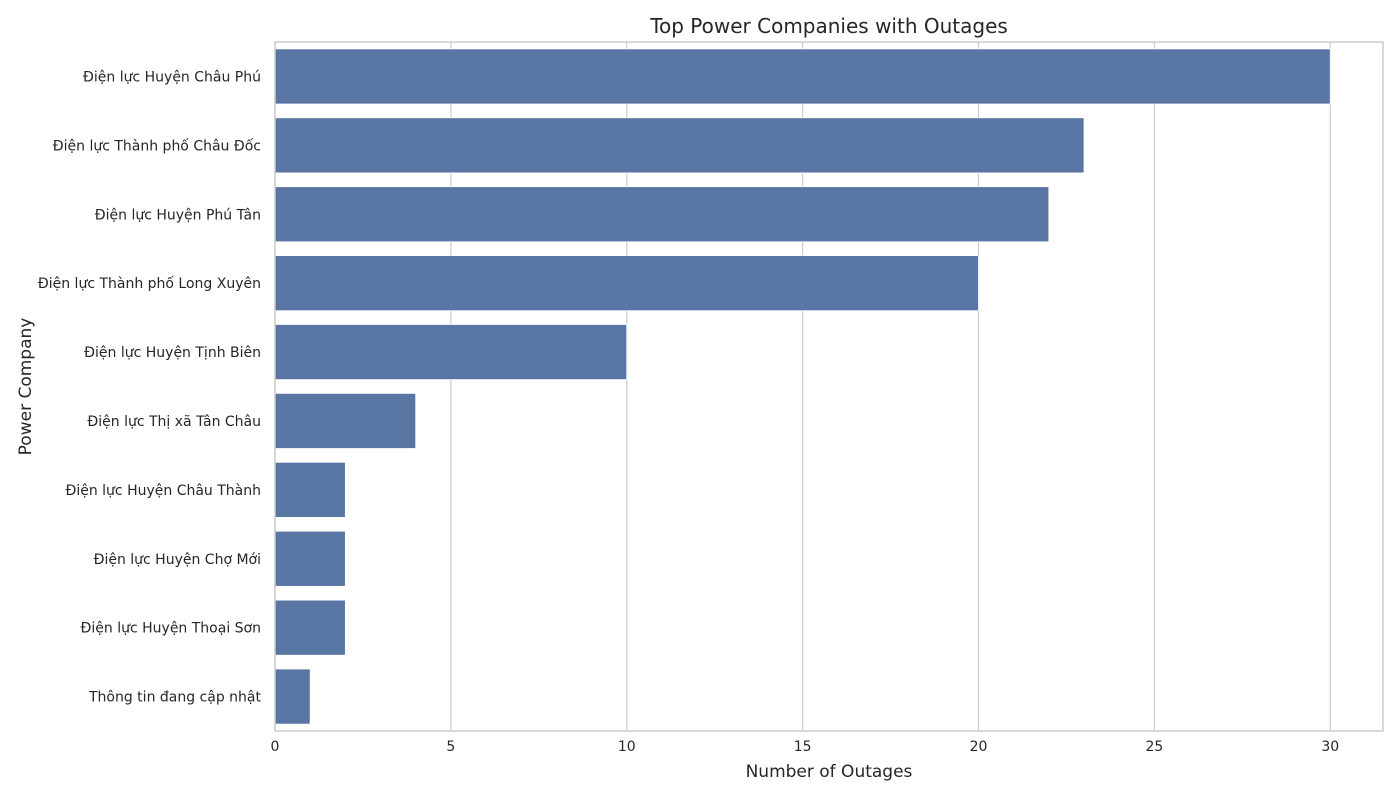 The width and height of the screenshot is (1400, 800). What do you see at coordinates (177, 560) in the screenshot?
I see `y-tick-label: Điện lực Huyện Chợ Mới` at bounding box center [177, 560].